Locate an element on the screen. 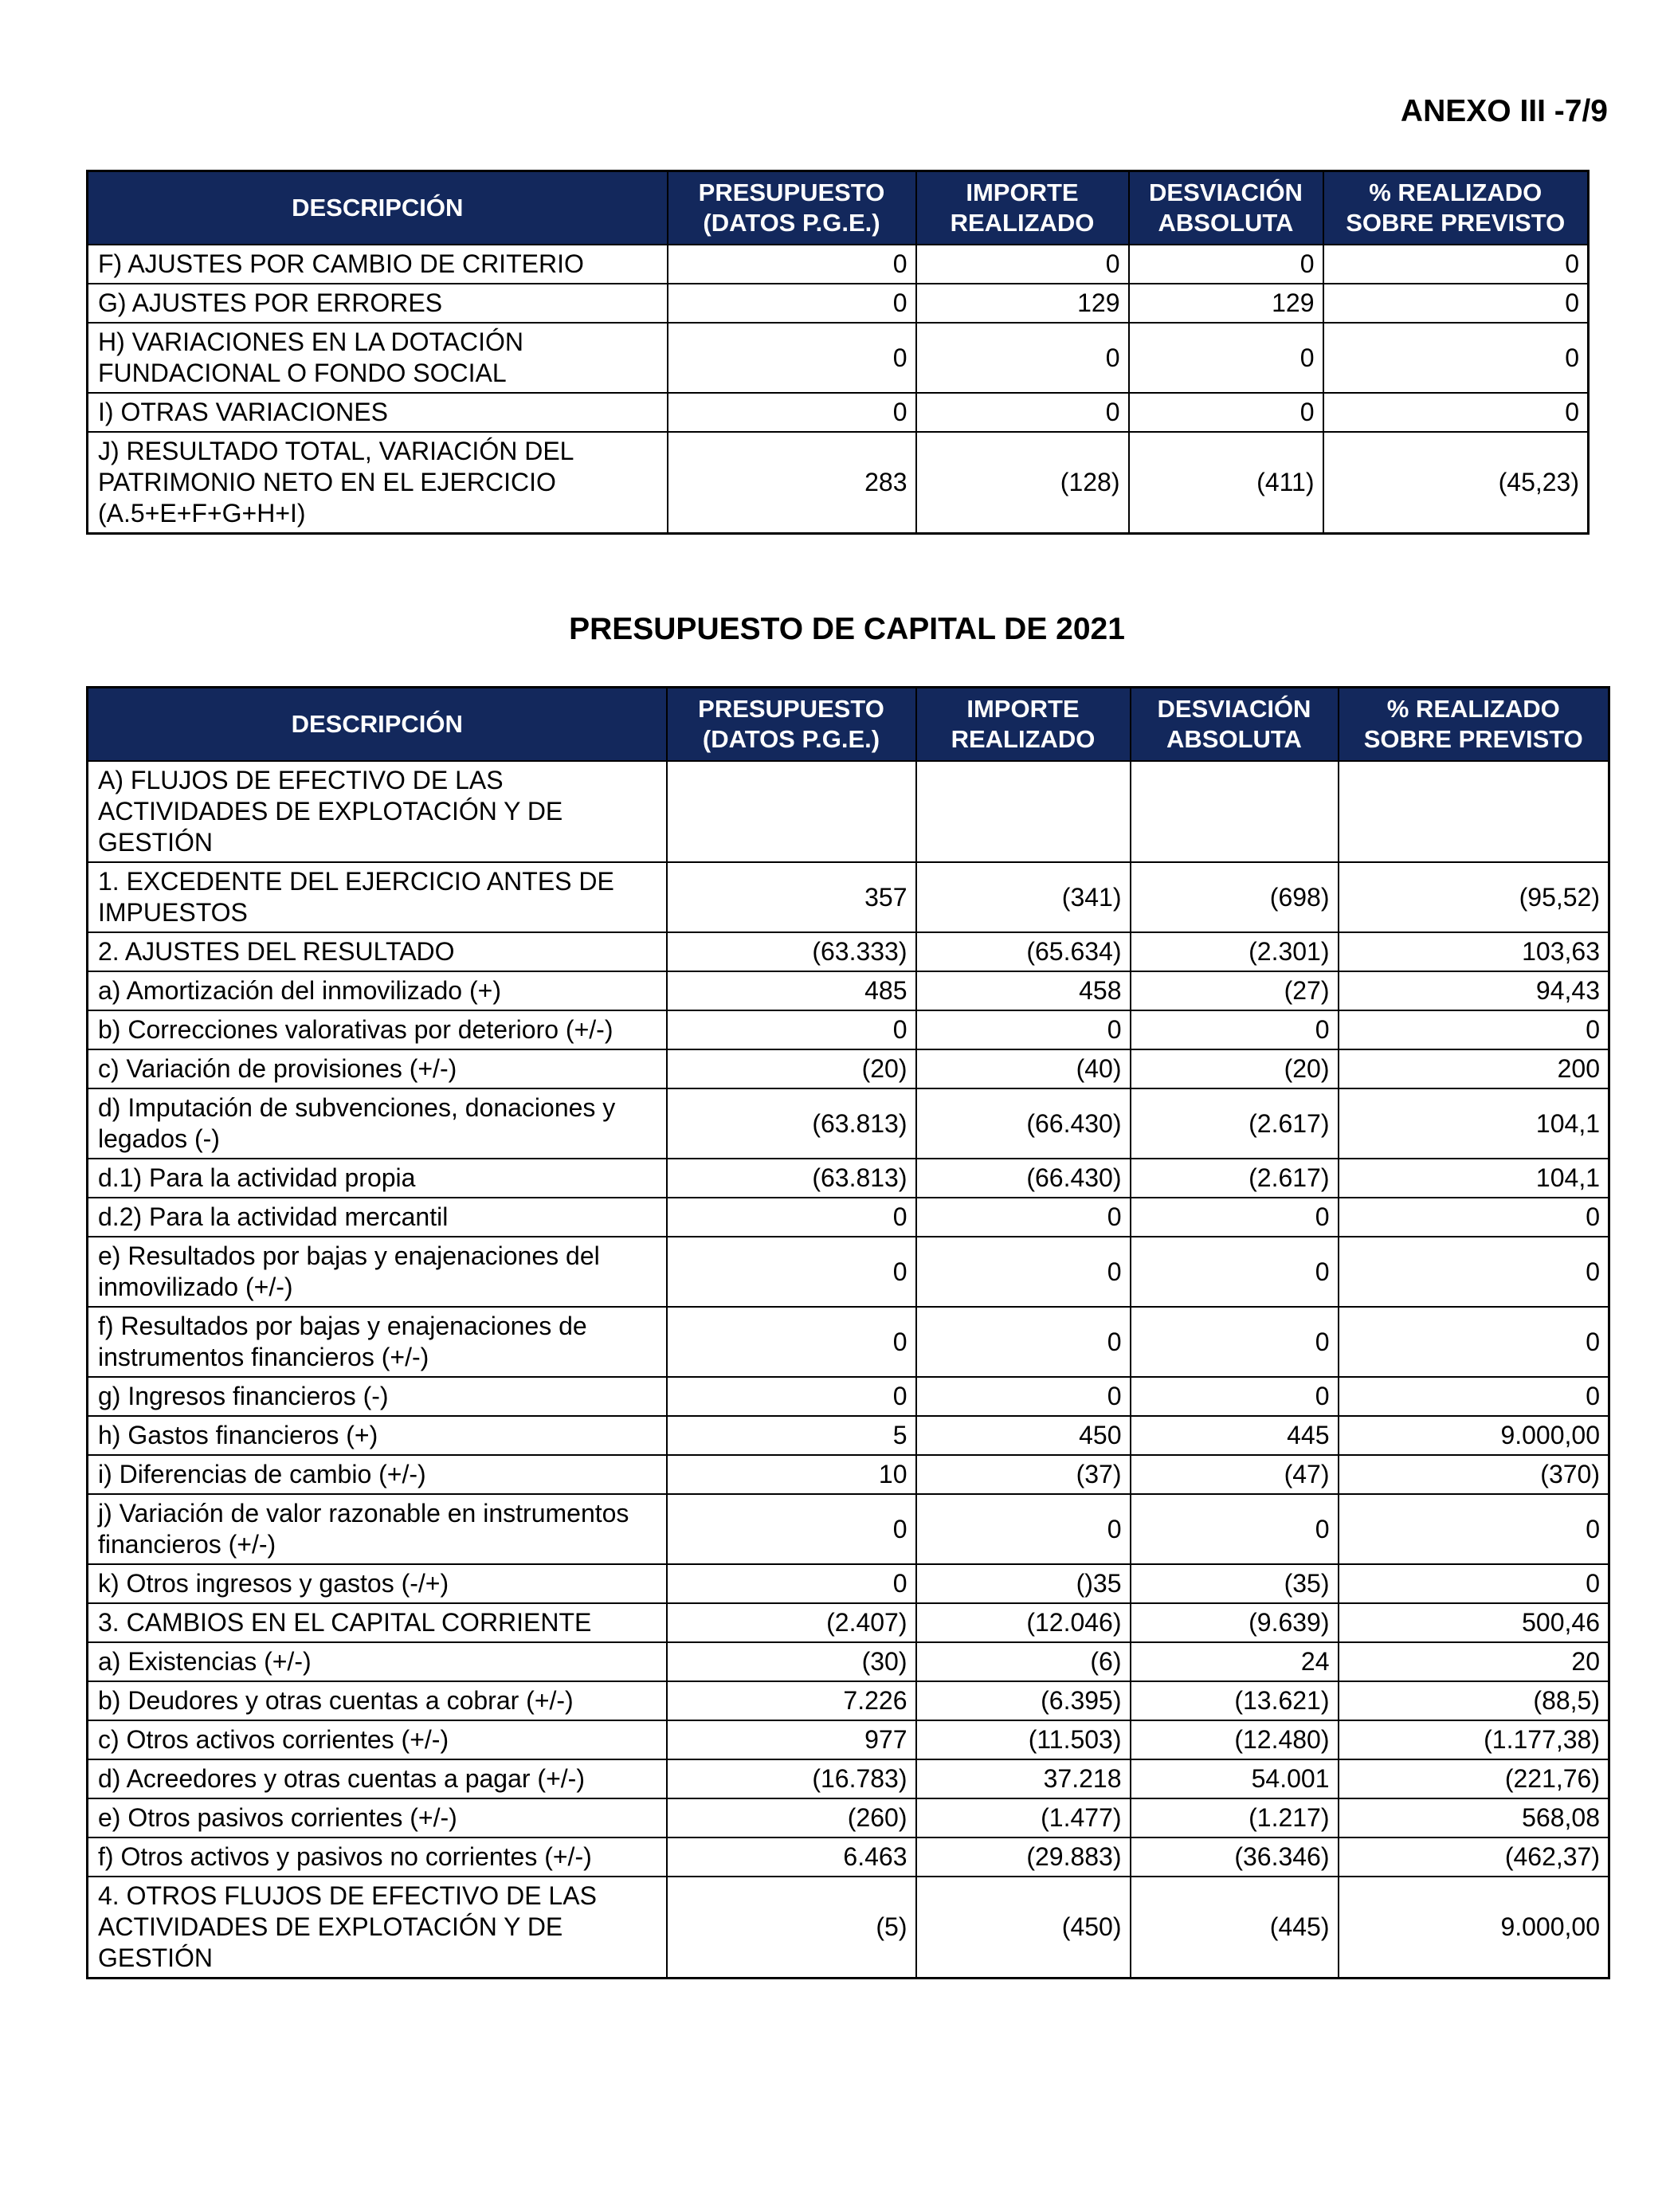  cell: (63.333) is located at coordinates (791, 951).